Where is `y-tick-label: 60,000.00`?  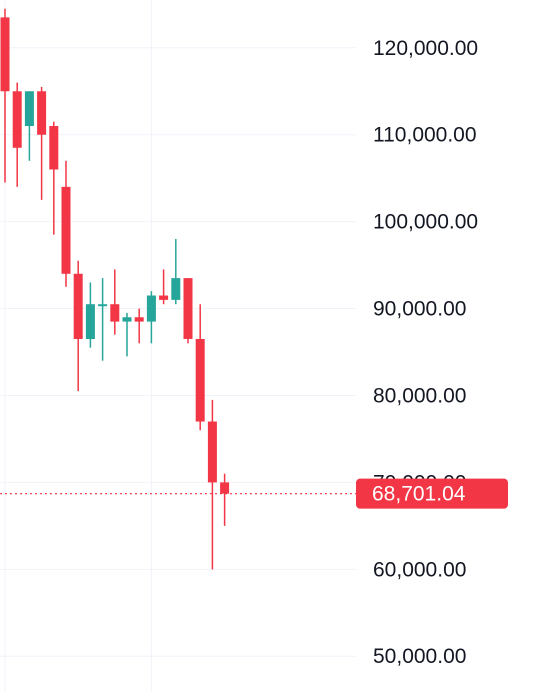
y-tick-label: 60,000.00 is located at coordinates (419, 569).